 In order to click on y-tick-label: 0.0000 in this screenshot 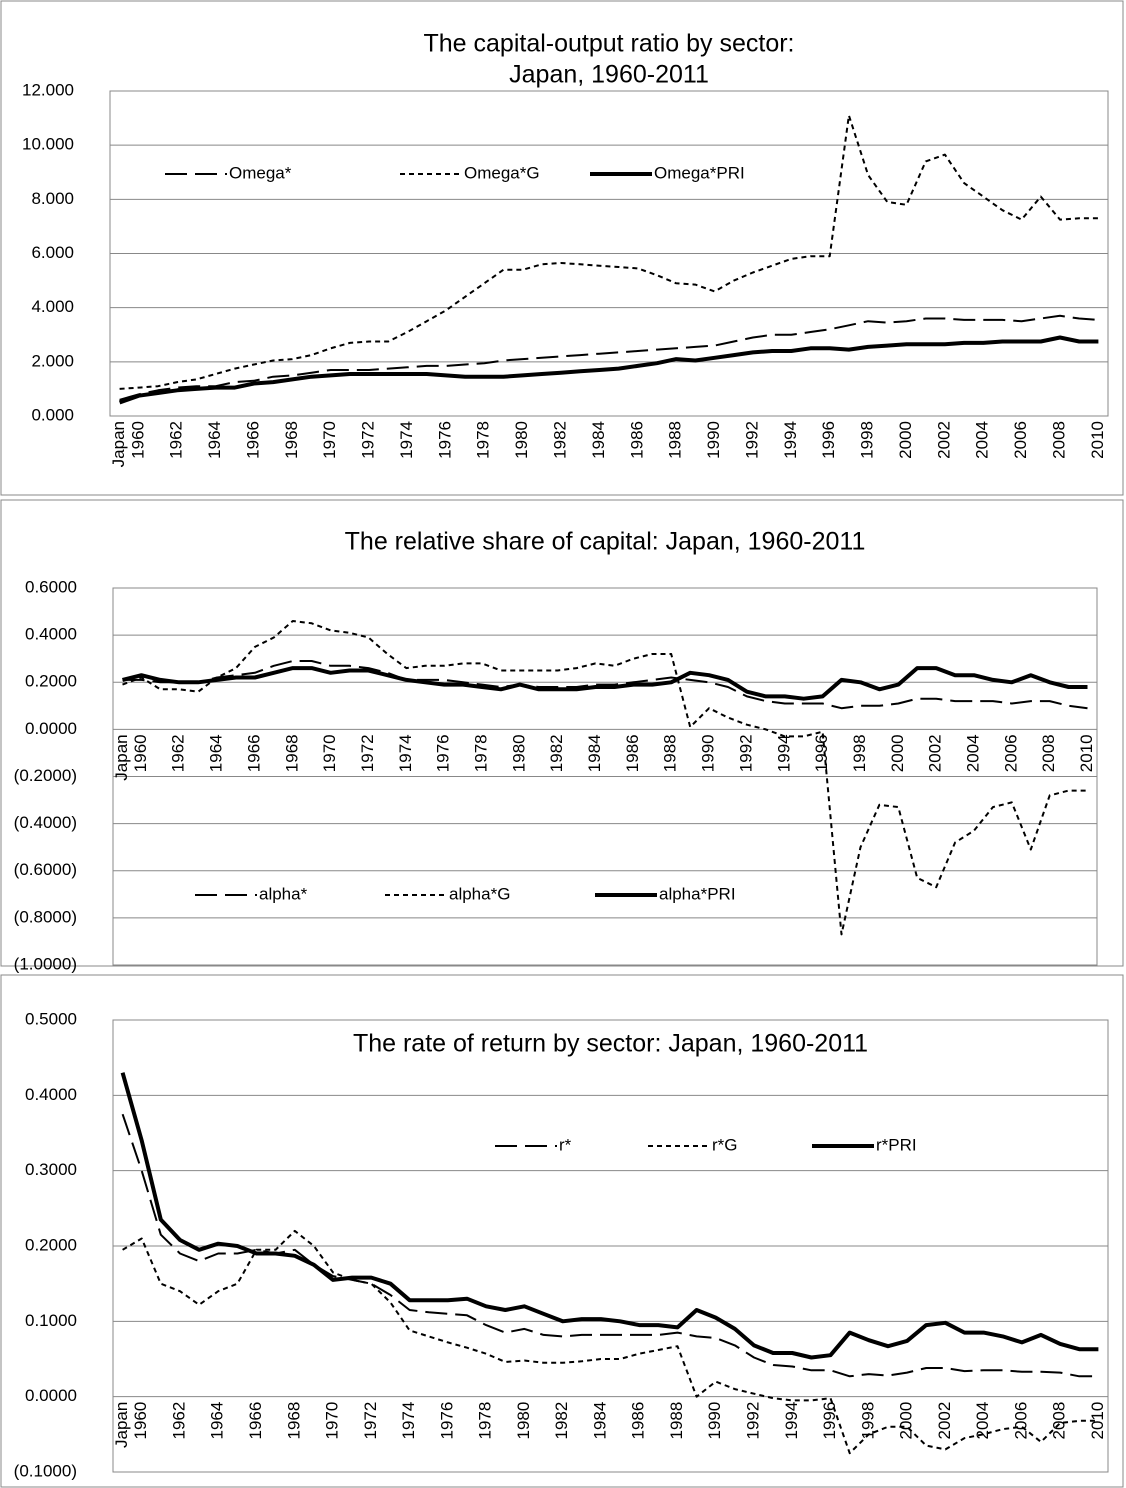, I will do `click(51, 728)`.